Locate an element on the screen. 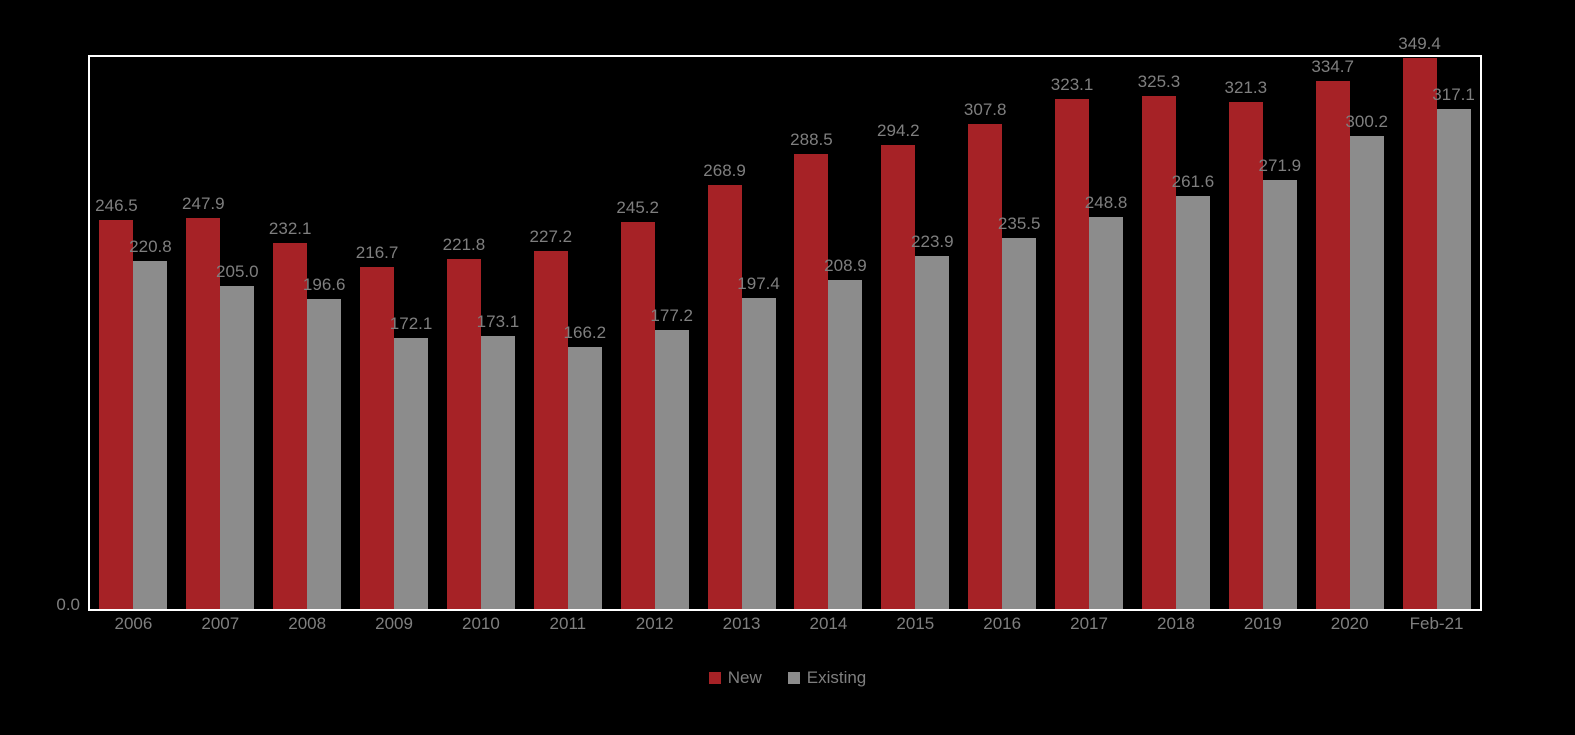 The height and width of the screenshot is (735, 1575). x-axis-tick-label: 2014 is located at coordinates (828, 623).